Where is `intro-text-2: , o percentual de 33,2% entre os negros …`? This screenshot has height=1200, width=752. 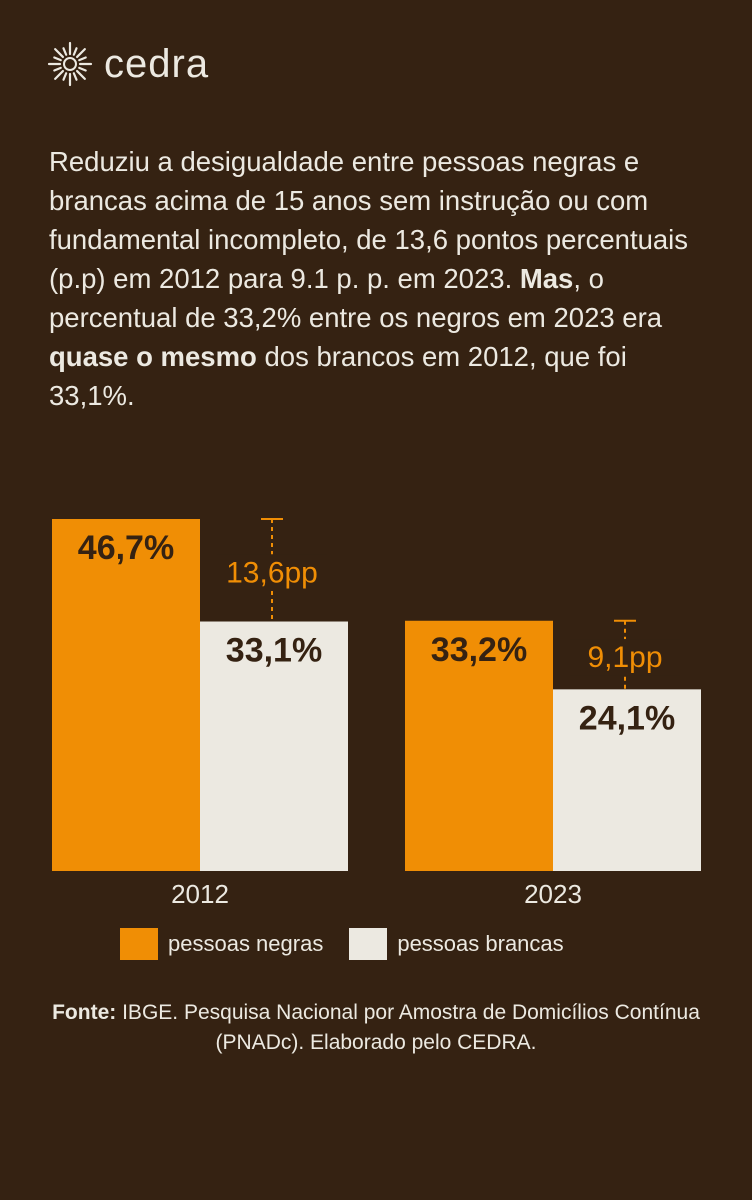 intro-text-2: , o percentual de 33,2% entre os negros … is located at coordinates (356, 298).